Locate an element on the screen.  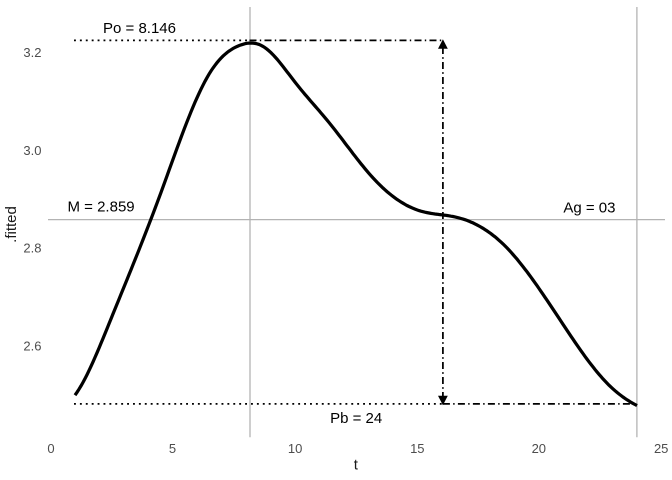
svg-text: Po = 8.146 is located at coordinates (139, 28).